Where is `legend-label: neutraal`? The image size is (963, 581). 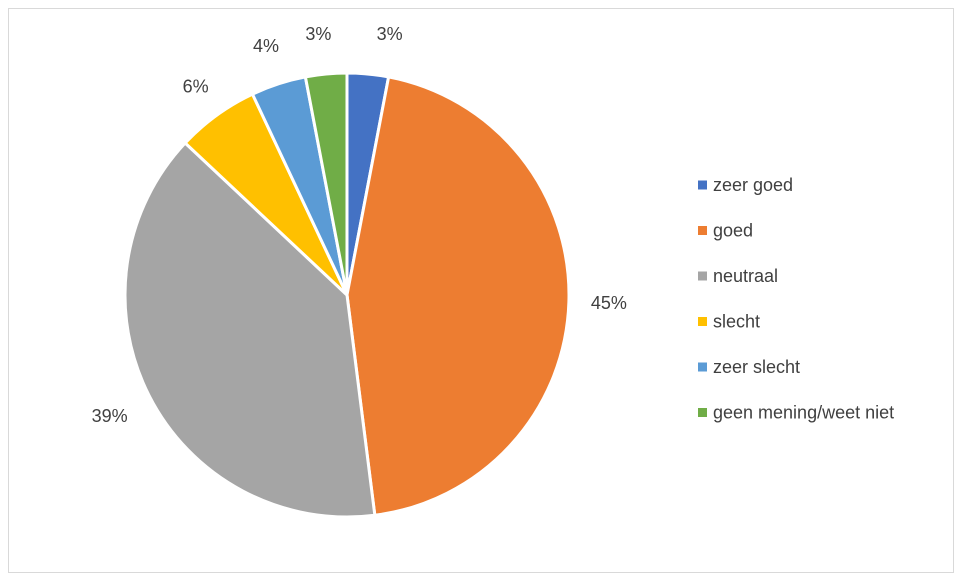 legend-label: neutraal is located at coordinates (745, 276).